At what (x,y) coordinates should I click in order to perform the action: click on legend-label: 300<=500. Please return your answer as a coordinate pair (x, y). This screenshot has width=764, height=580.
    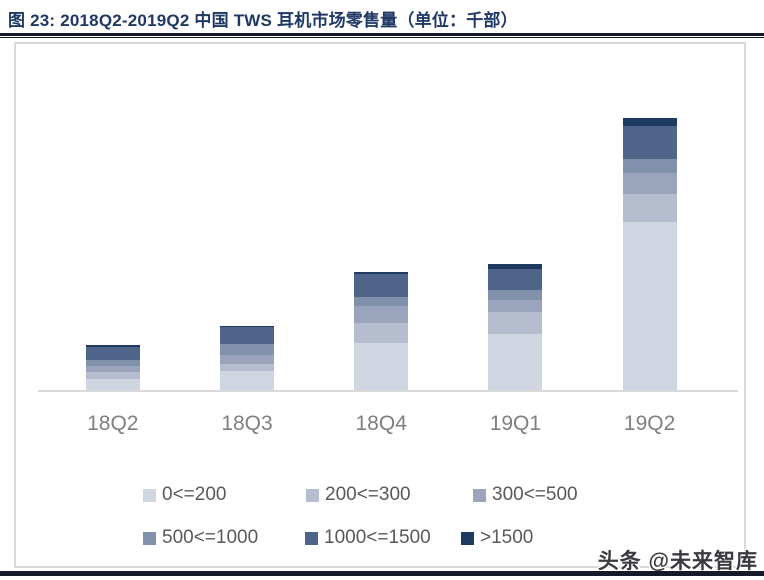
    Looking at the image, I should click on (535, 494).